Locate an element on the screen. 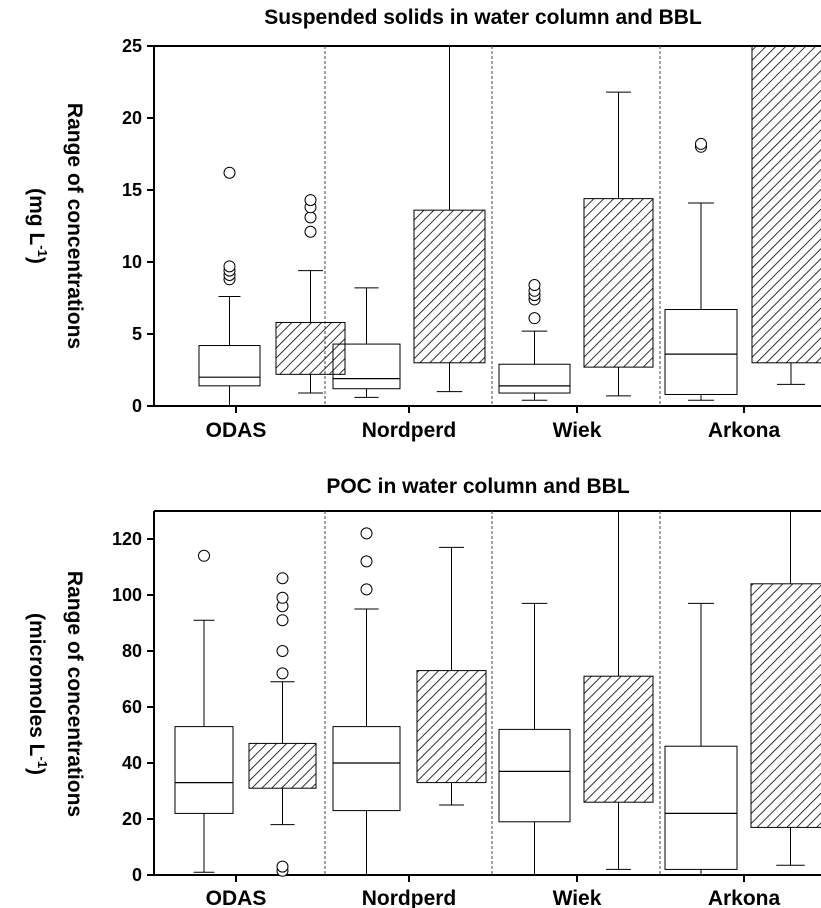 The width and height of the screenshot is (821, 908). y-tick-label: 5 is located at coordinates (137, 334).